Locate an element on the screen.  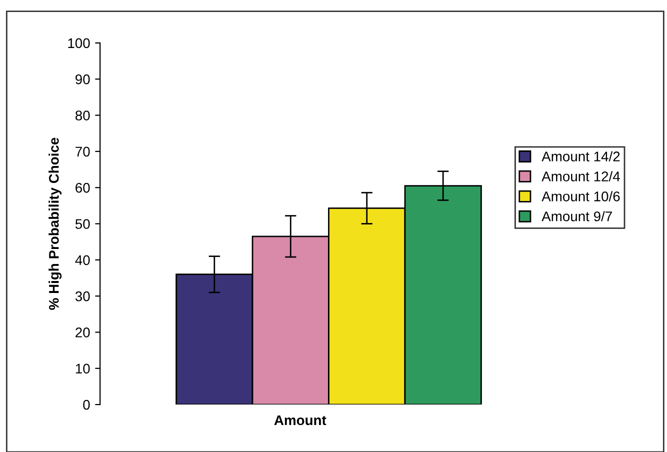
y-tick-label: 100 is located at coordinates (79, 43).